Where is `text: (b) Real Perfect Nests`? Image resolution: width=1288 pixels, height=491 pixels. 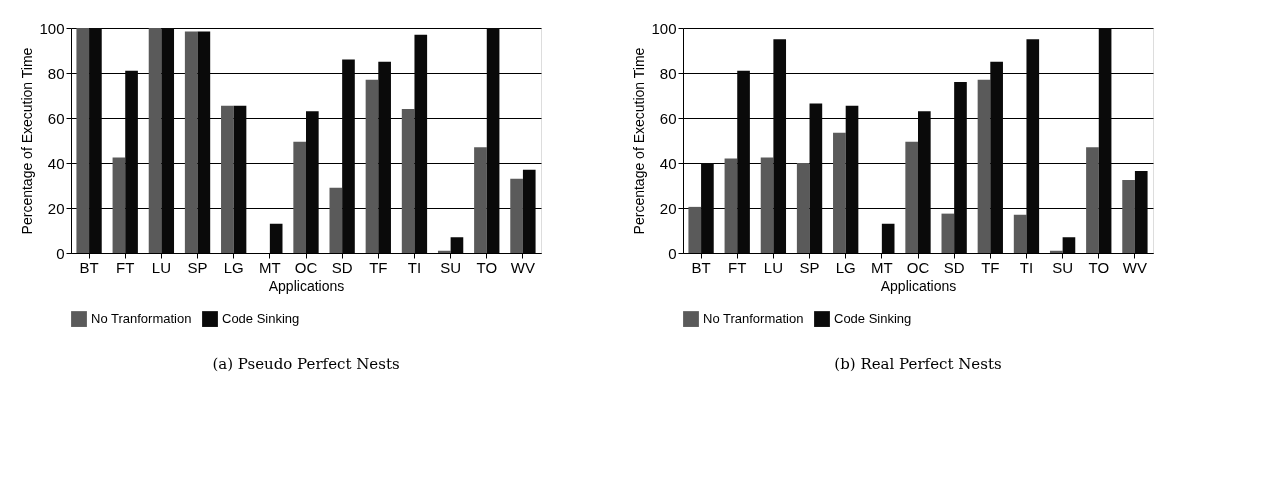 text: (b) Real Perfect Nests is located at coordinates (918, 364).